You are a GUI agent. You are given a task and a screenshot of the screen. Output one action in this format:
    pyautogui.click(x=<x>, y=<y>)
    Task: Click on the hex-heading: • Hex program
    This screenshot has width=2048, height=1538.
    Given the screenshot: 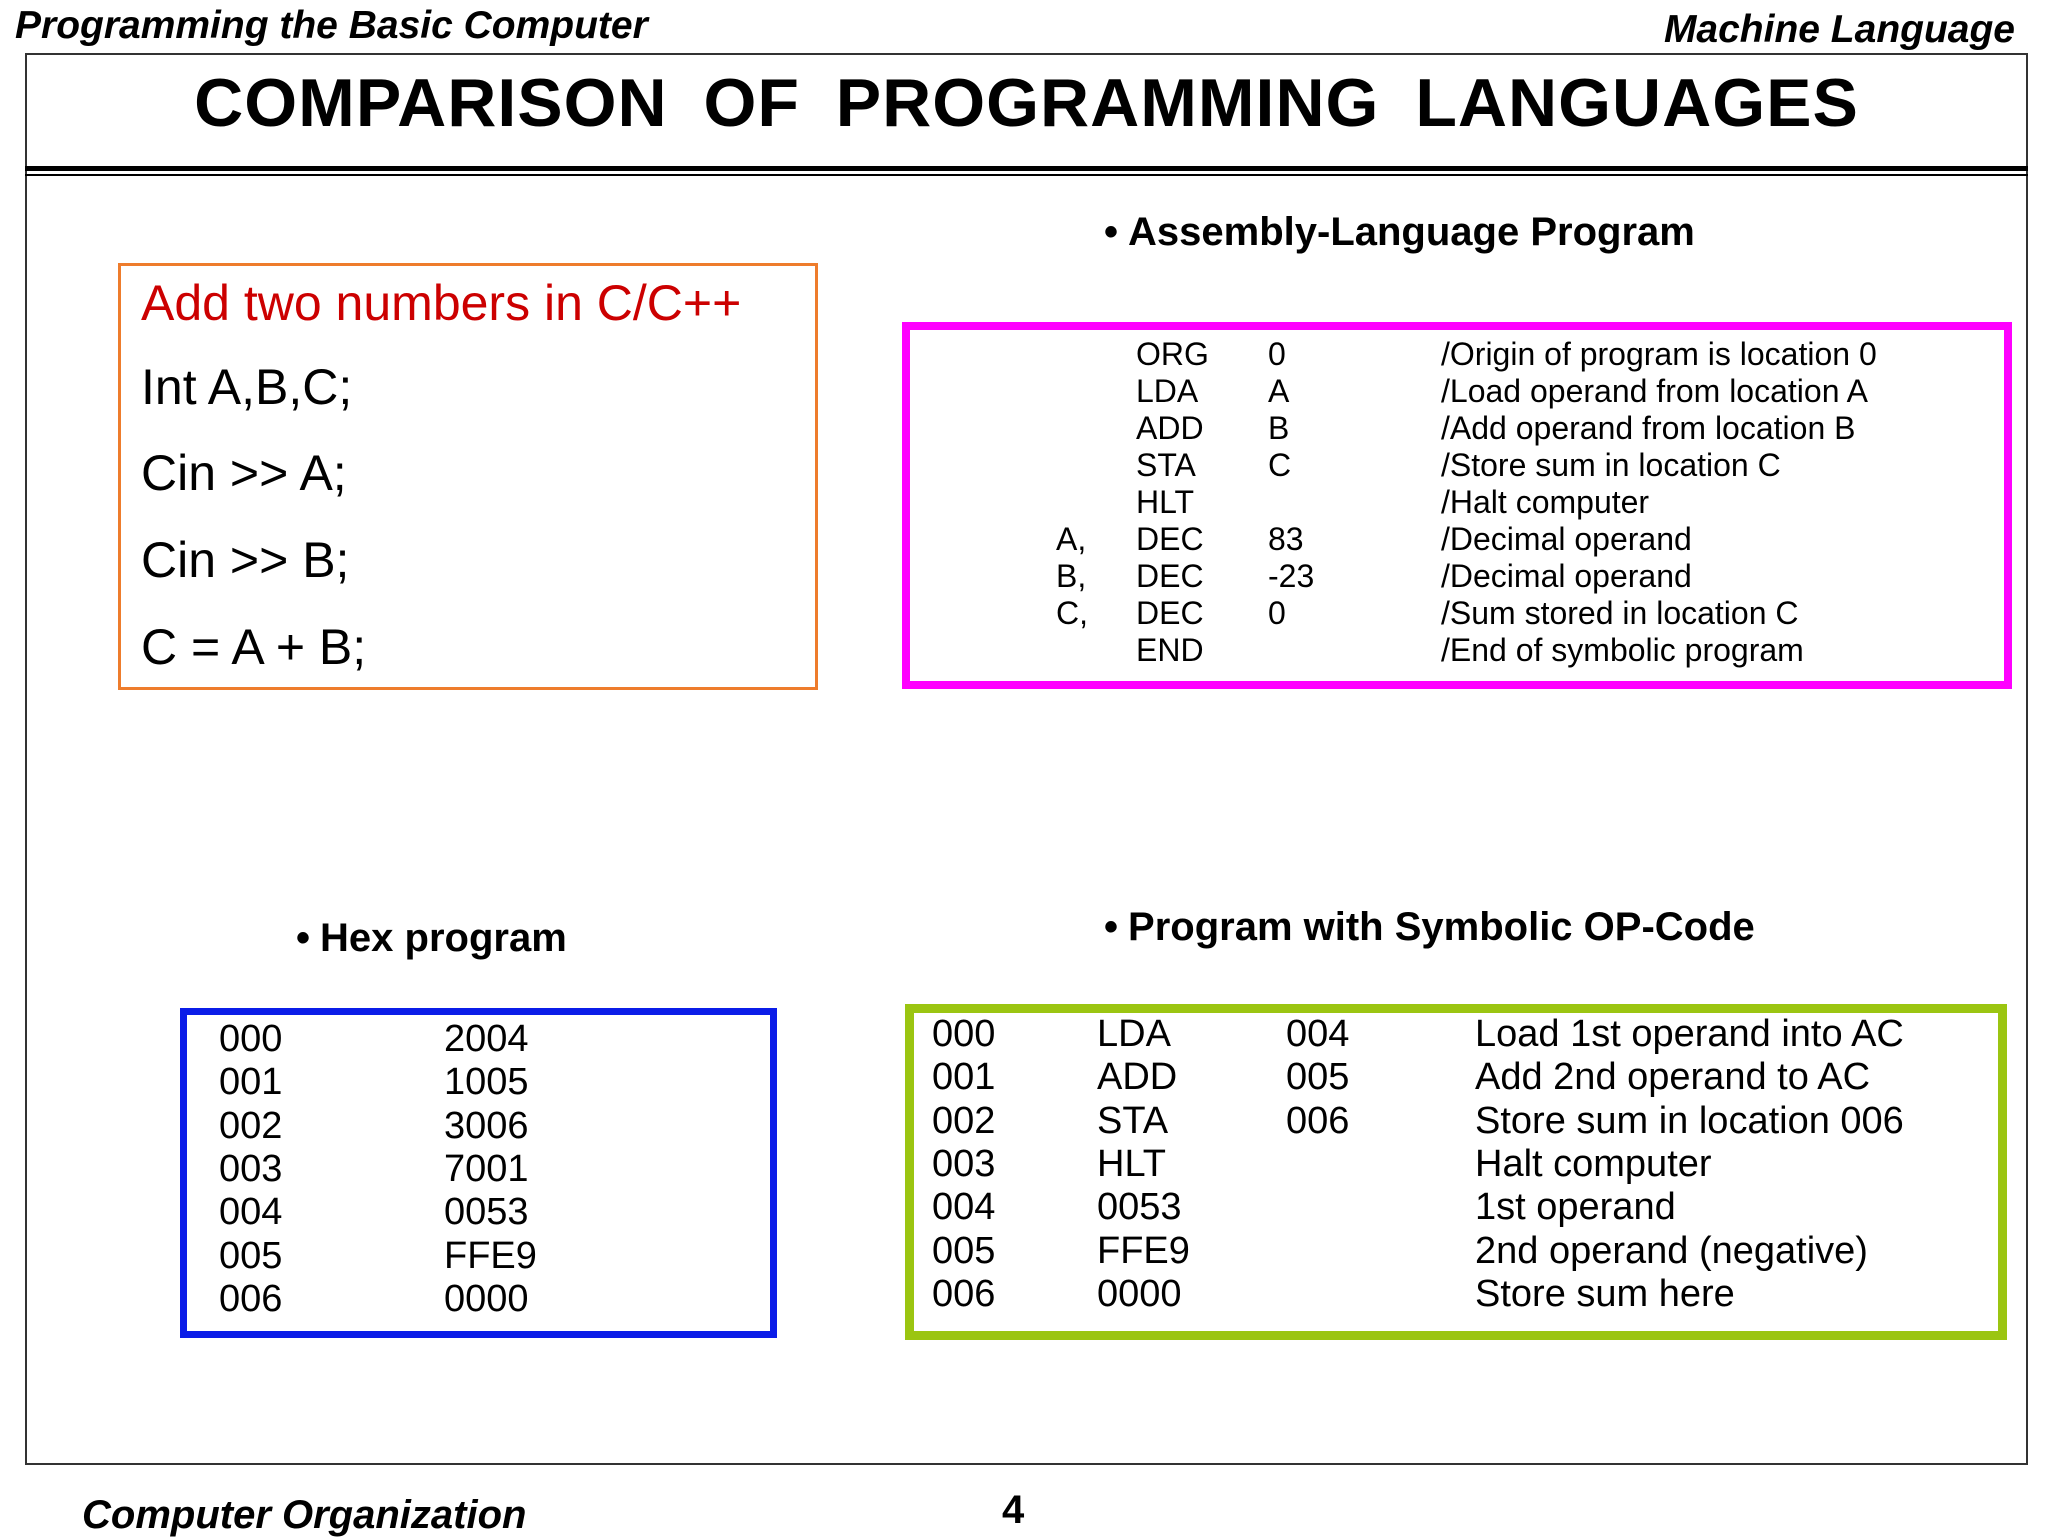 What is the action you would take?
    pyautogui.click(x=431, y=938)
    